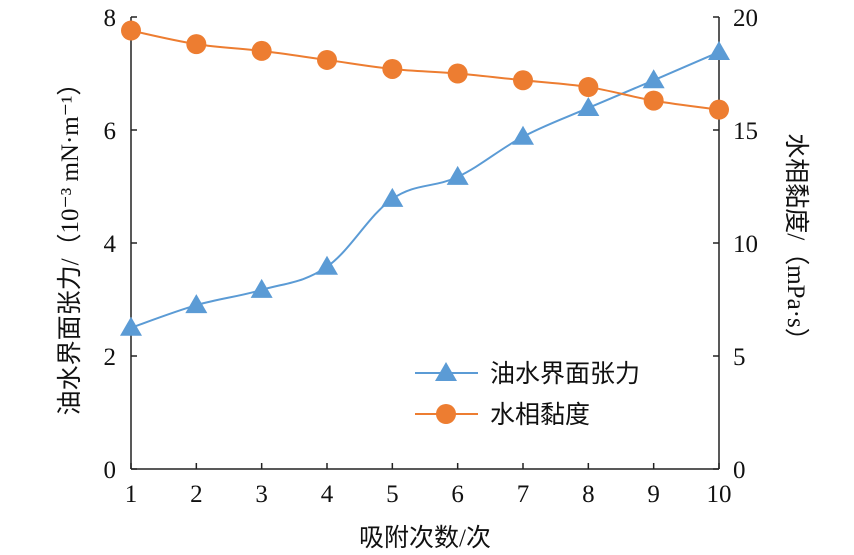 This screenshot has width=854, height=555. Describe the element at coordinates (110, 470) in the screenshot. I see `y-tick-label: 0` at that location.